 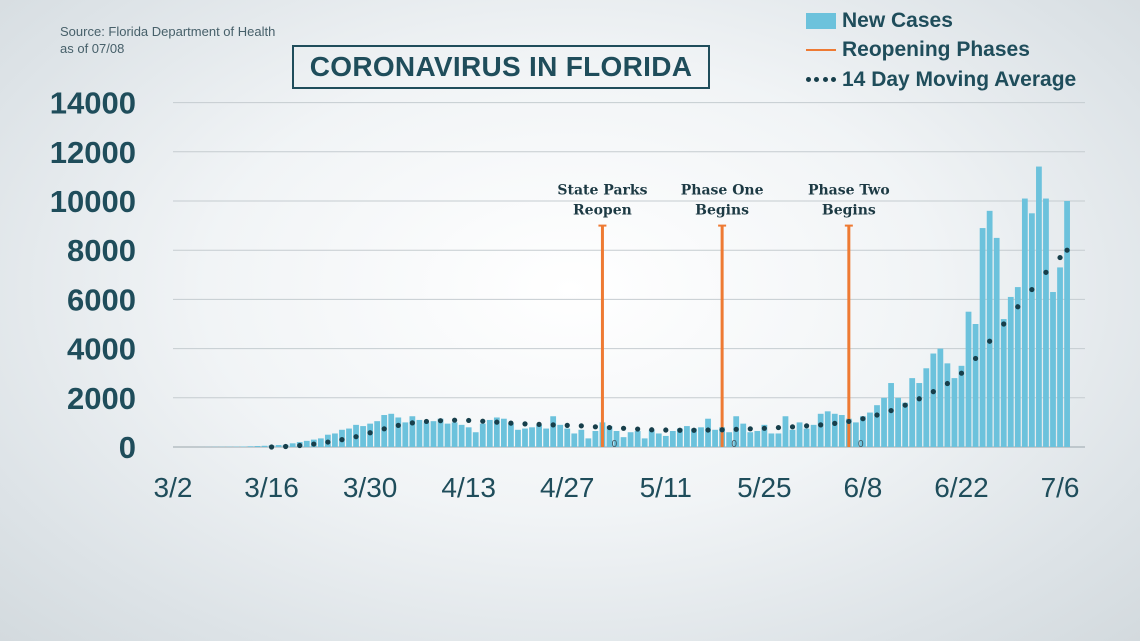 What do you see at coordinates (501, 66) in the screenshot?
I see `chart-title-text: CORONAVIRUS IN FLORIDA` at bounding box center [501, 66].